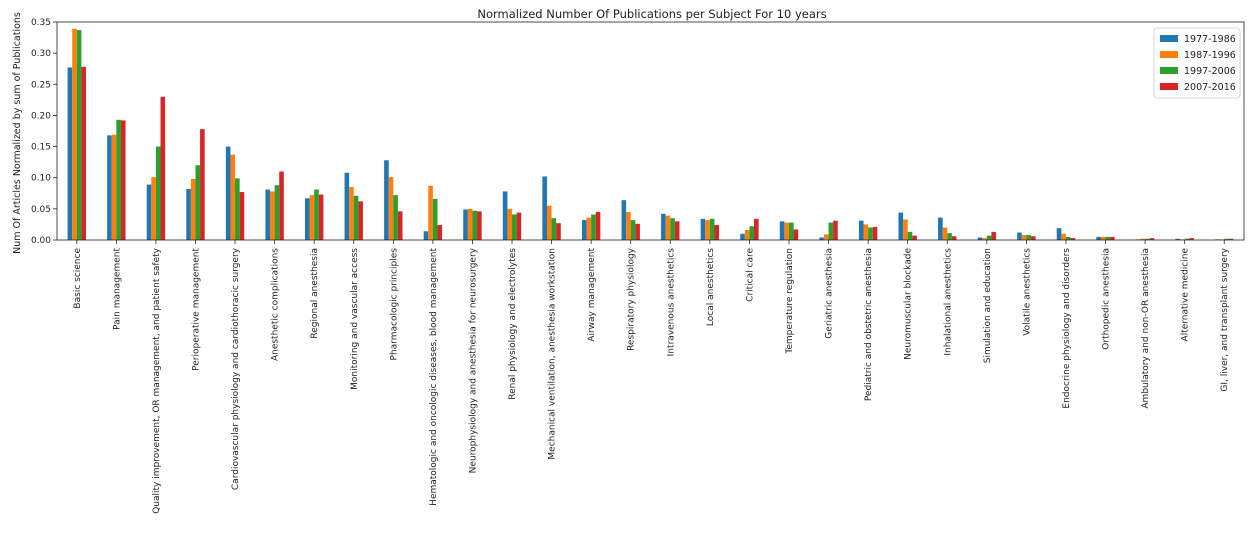  What do you see at coordinates (196, 309) in the screenshot?
I see `x-tick-label: Perioperative management` at bounding box center [196, 309].